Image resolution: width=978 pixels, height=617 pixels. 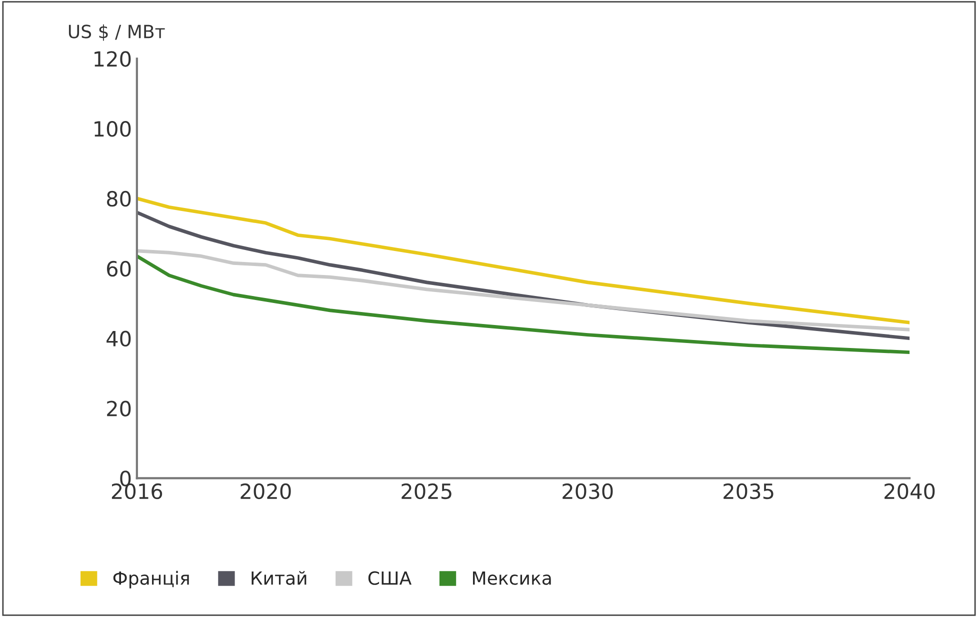 I want to click on x-tick-label: 2030, so click(x=587, y=491).